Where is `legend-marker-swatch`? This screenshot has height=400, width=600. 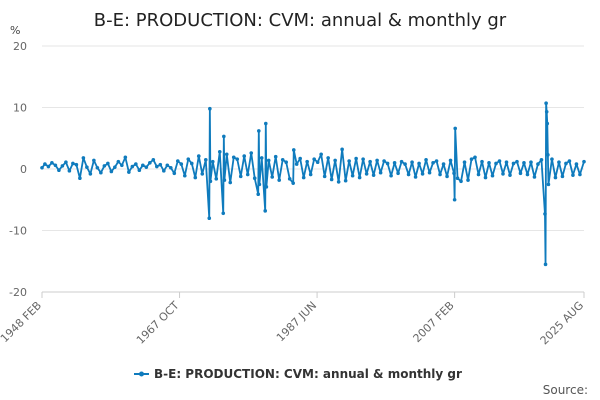 legend-marker-swatch is located at coordinates (141, 374).